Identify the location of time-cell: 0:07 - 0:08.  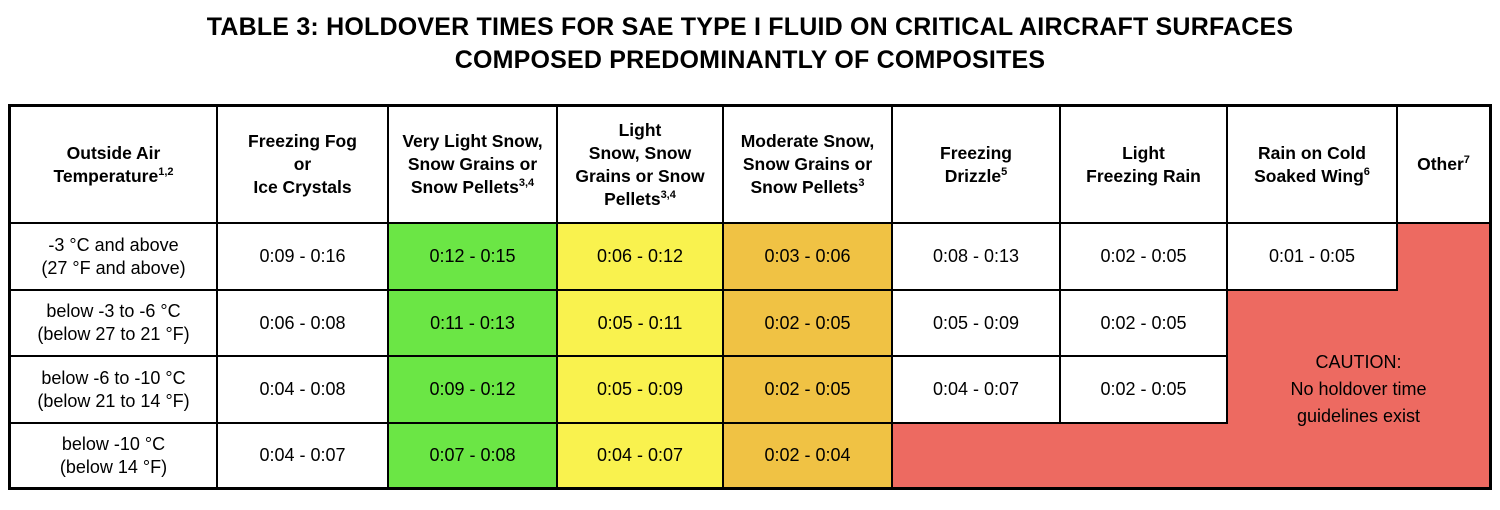
(473, 455).